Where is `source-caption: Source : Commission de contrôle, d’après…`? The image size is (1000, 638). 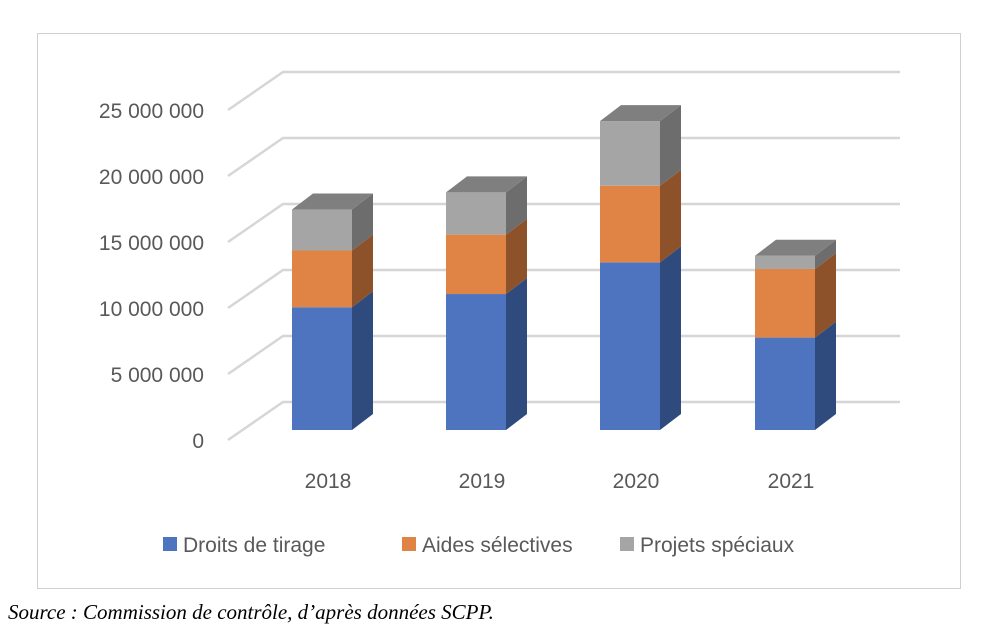
source-caption: Source : Commission de contrôle, d’après… is located at coordinates (251, 612).